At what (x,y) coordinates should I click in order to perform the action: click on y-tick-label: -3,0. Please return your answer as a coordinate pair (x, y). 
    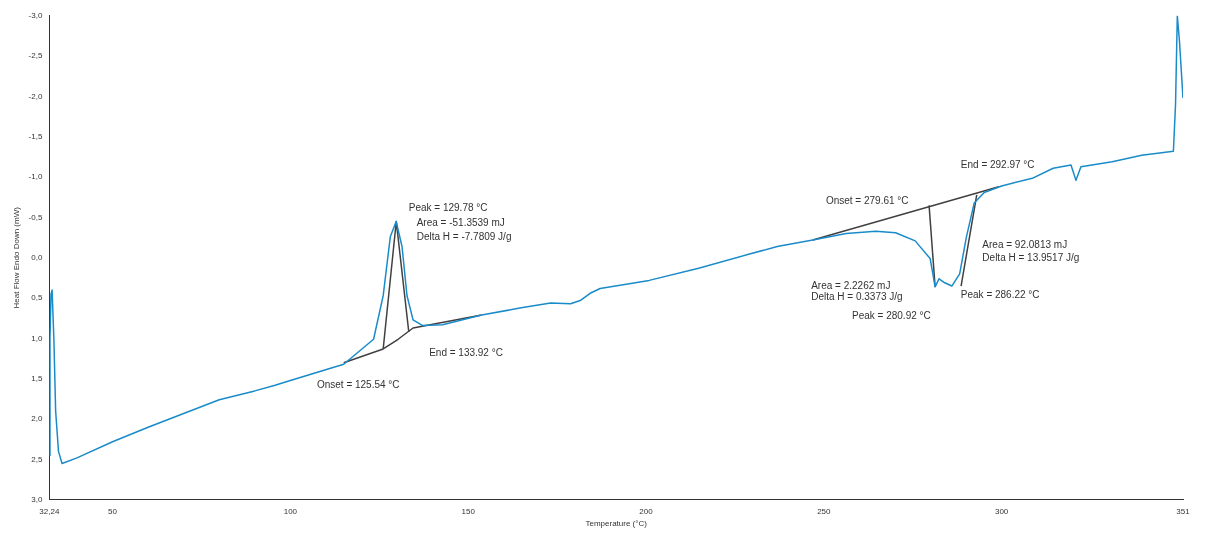
    Looking at the image, I should click on (35, 15).